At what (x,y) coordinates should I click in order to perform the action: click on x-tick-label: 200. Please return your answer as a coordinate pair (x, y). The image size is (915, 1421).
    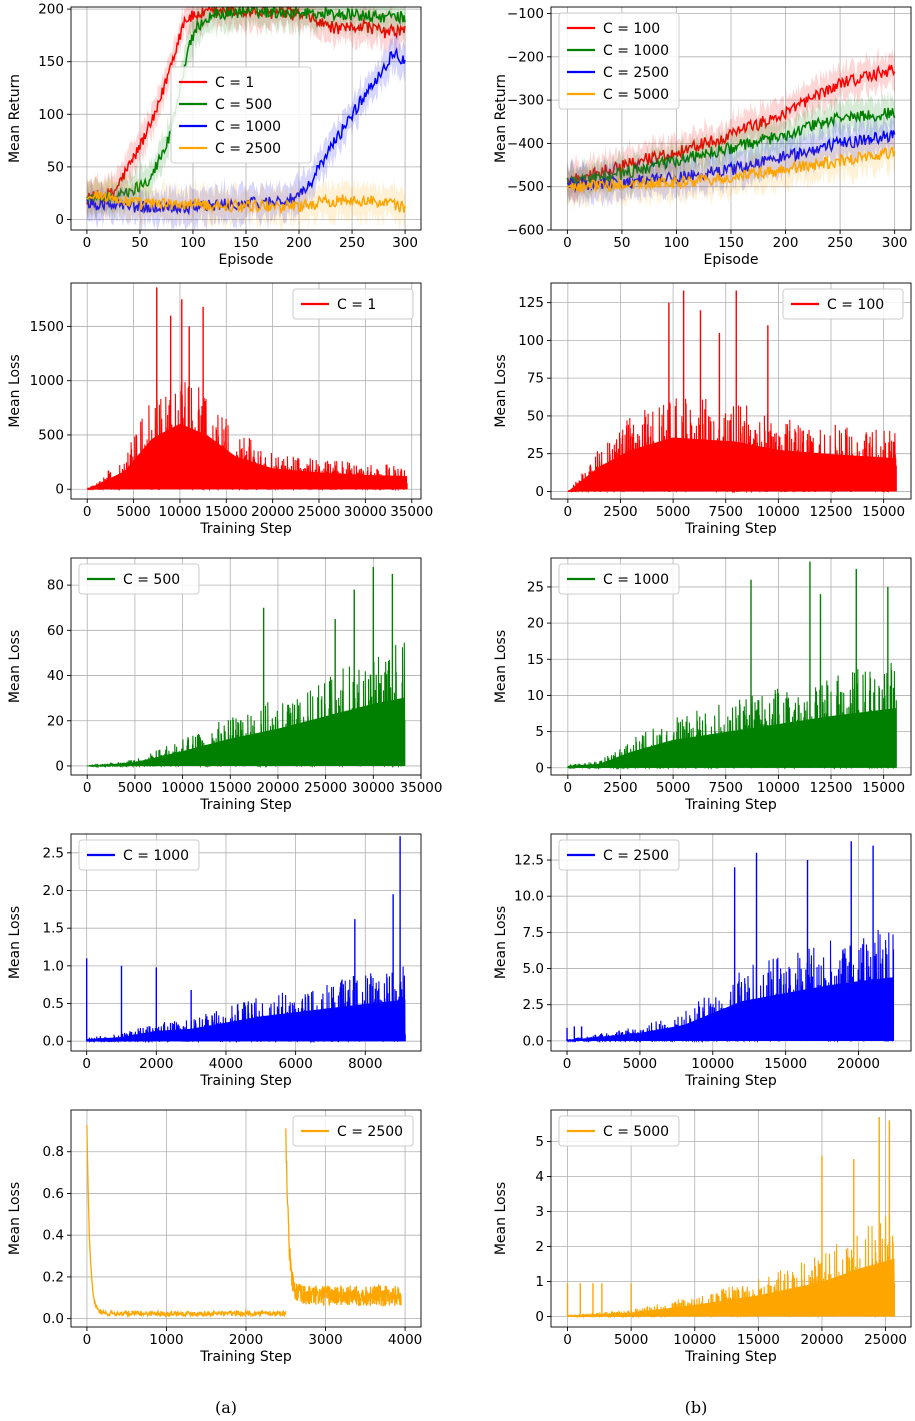
    Looking at the image, I should click on (299, 243).